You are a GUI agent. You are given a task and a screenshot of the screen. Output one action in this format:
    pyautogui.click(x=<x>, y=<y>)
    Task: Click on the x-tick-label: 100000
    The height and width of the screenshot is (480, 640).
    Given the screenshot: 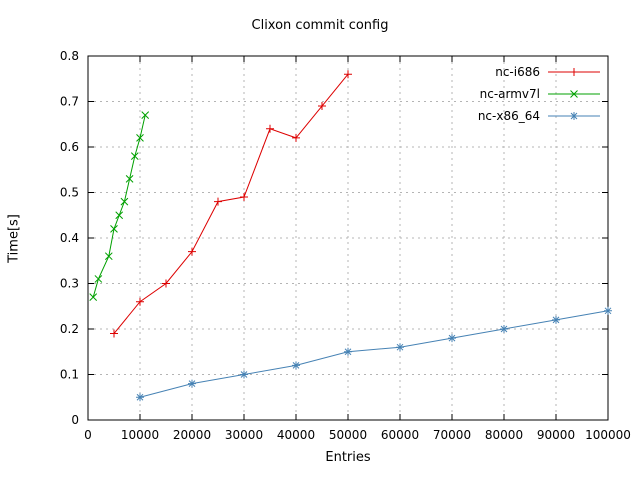 What is the action you would take?
    pyautogui.click(x=608, y=435)
    